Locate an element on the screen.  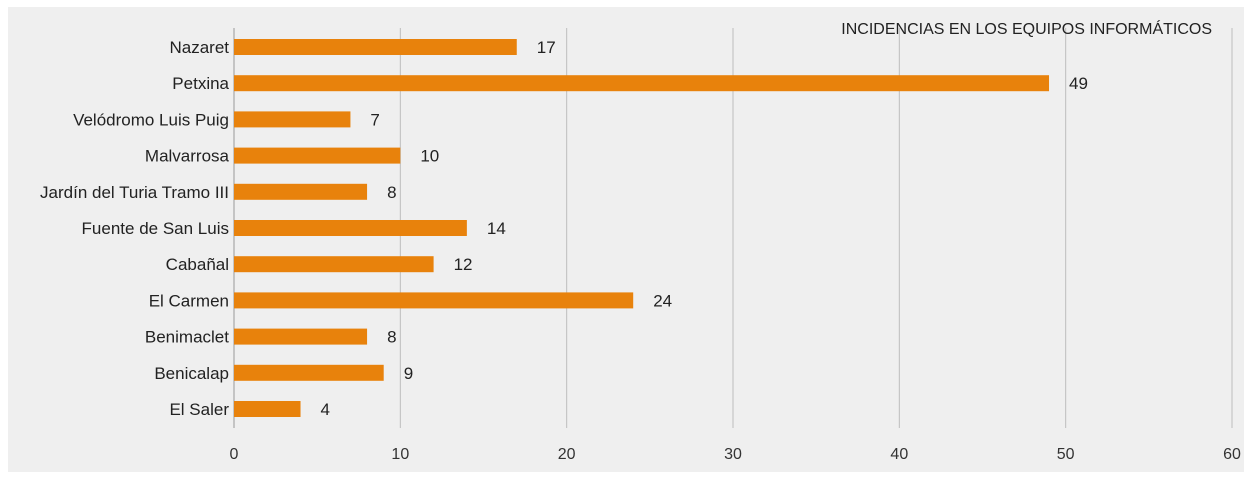
category-label: Petxina is located at coordinates (200, 83).